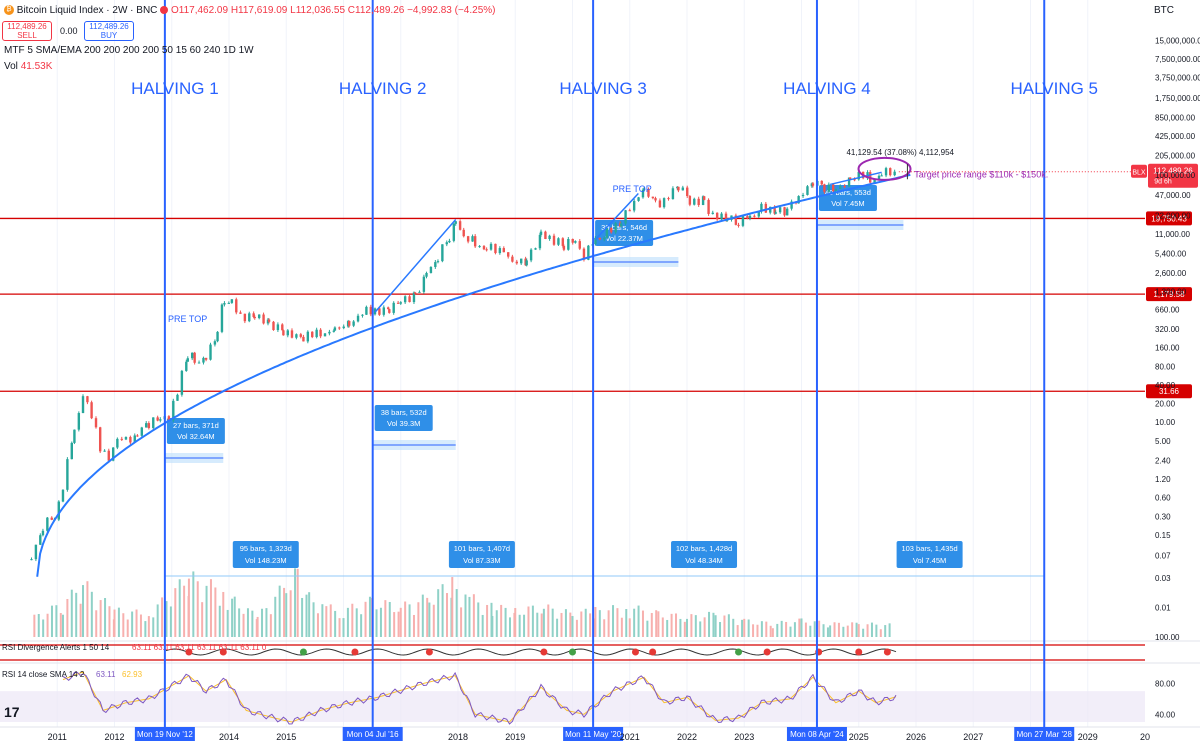  What do you see at coordinates (1173, 216) in the screenshot?
I see `price-tick-label: 22,000.00` at bounding box center [1173, 216].